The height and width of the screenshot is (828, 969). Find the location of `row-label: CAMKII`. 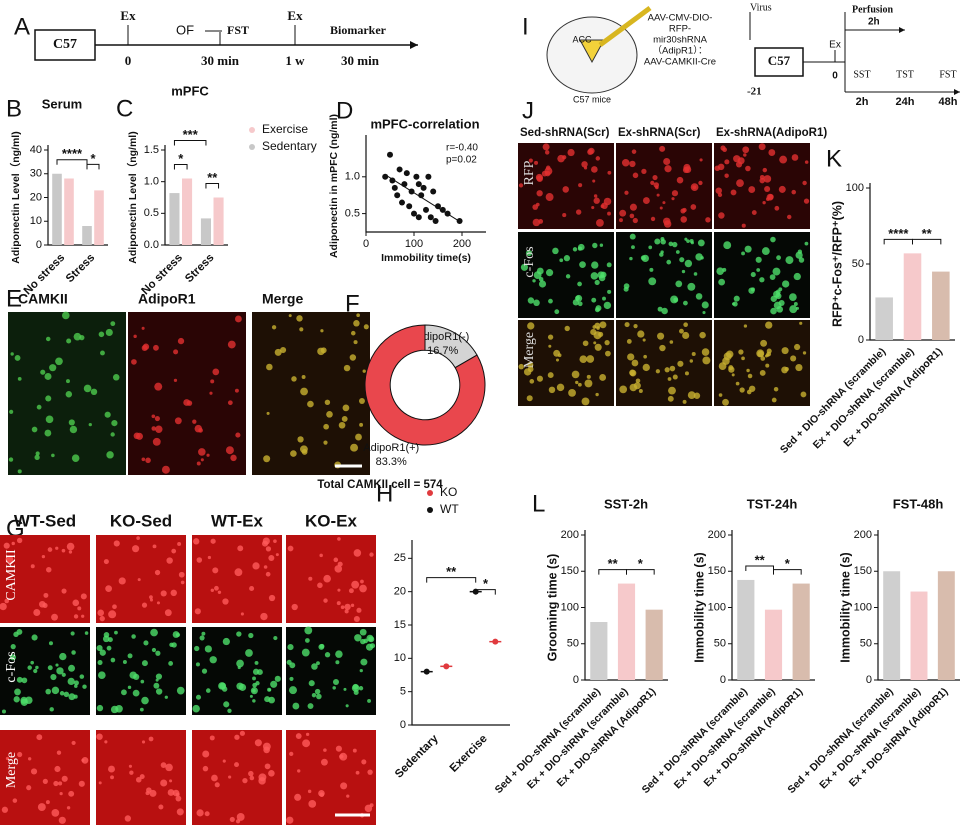

row-label: CAMKII is located at coordinates (11, 575).